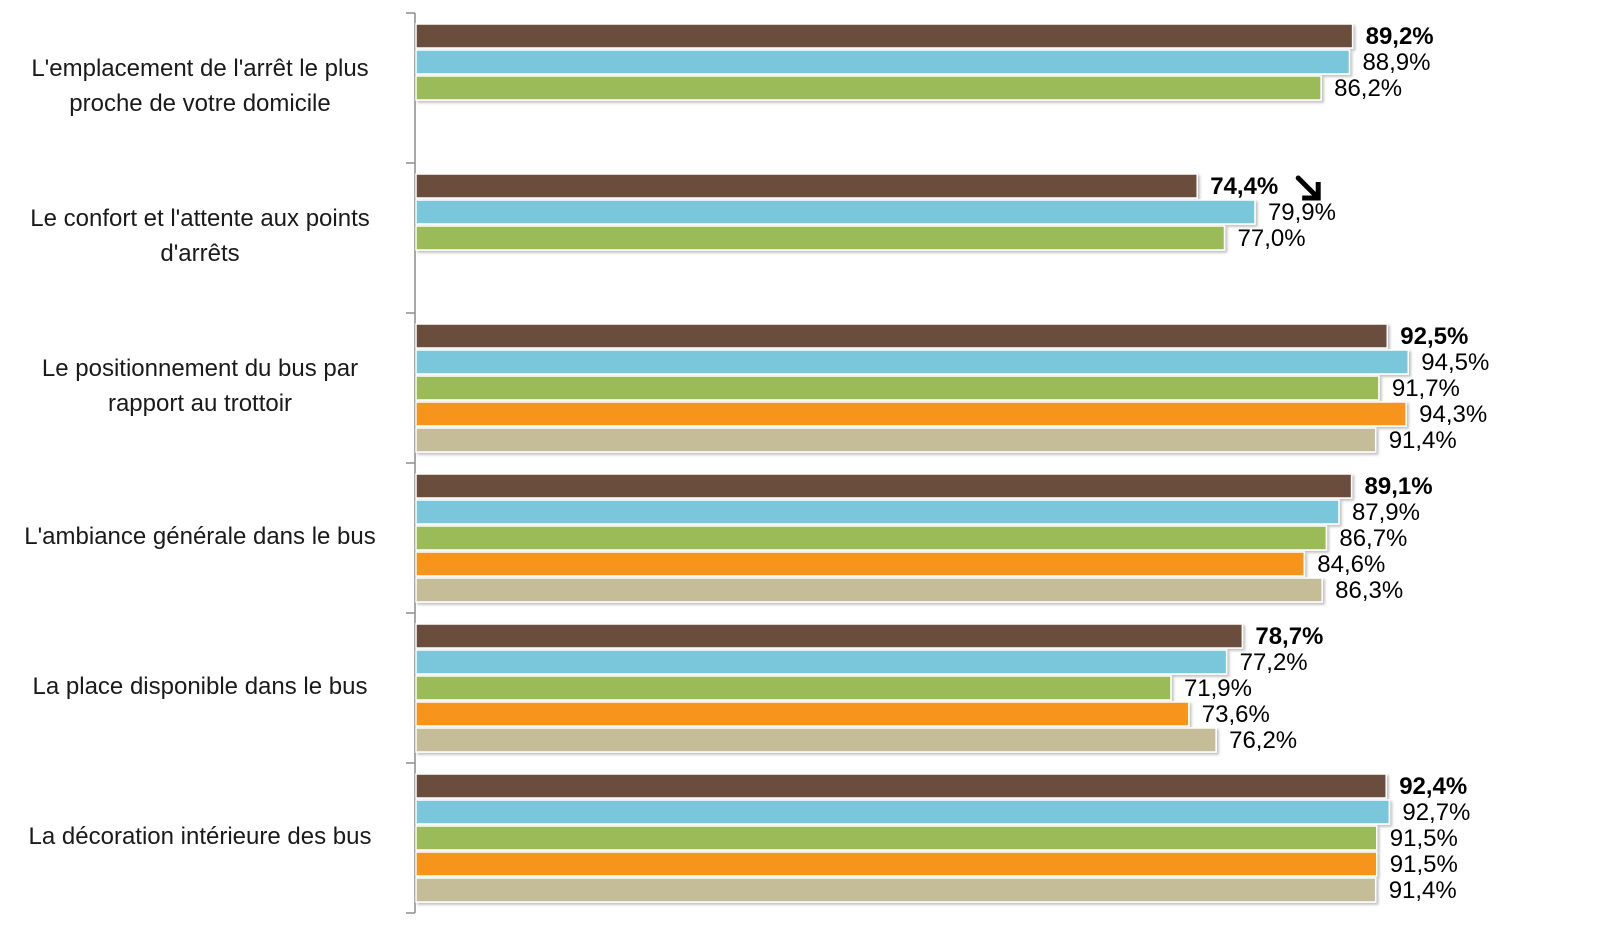 The height and width of the screenshot is (932, 1618). I want to click on data-label: 89,2%, so click(1400, 36).